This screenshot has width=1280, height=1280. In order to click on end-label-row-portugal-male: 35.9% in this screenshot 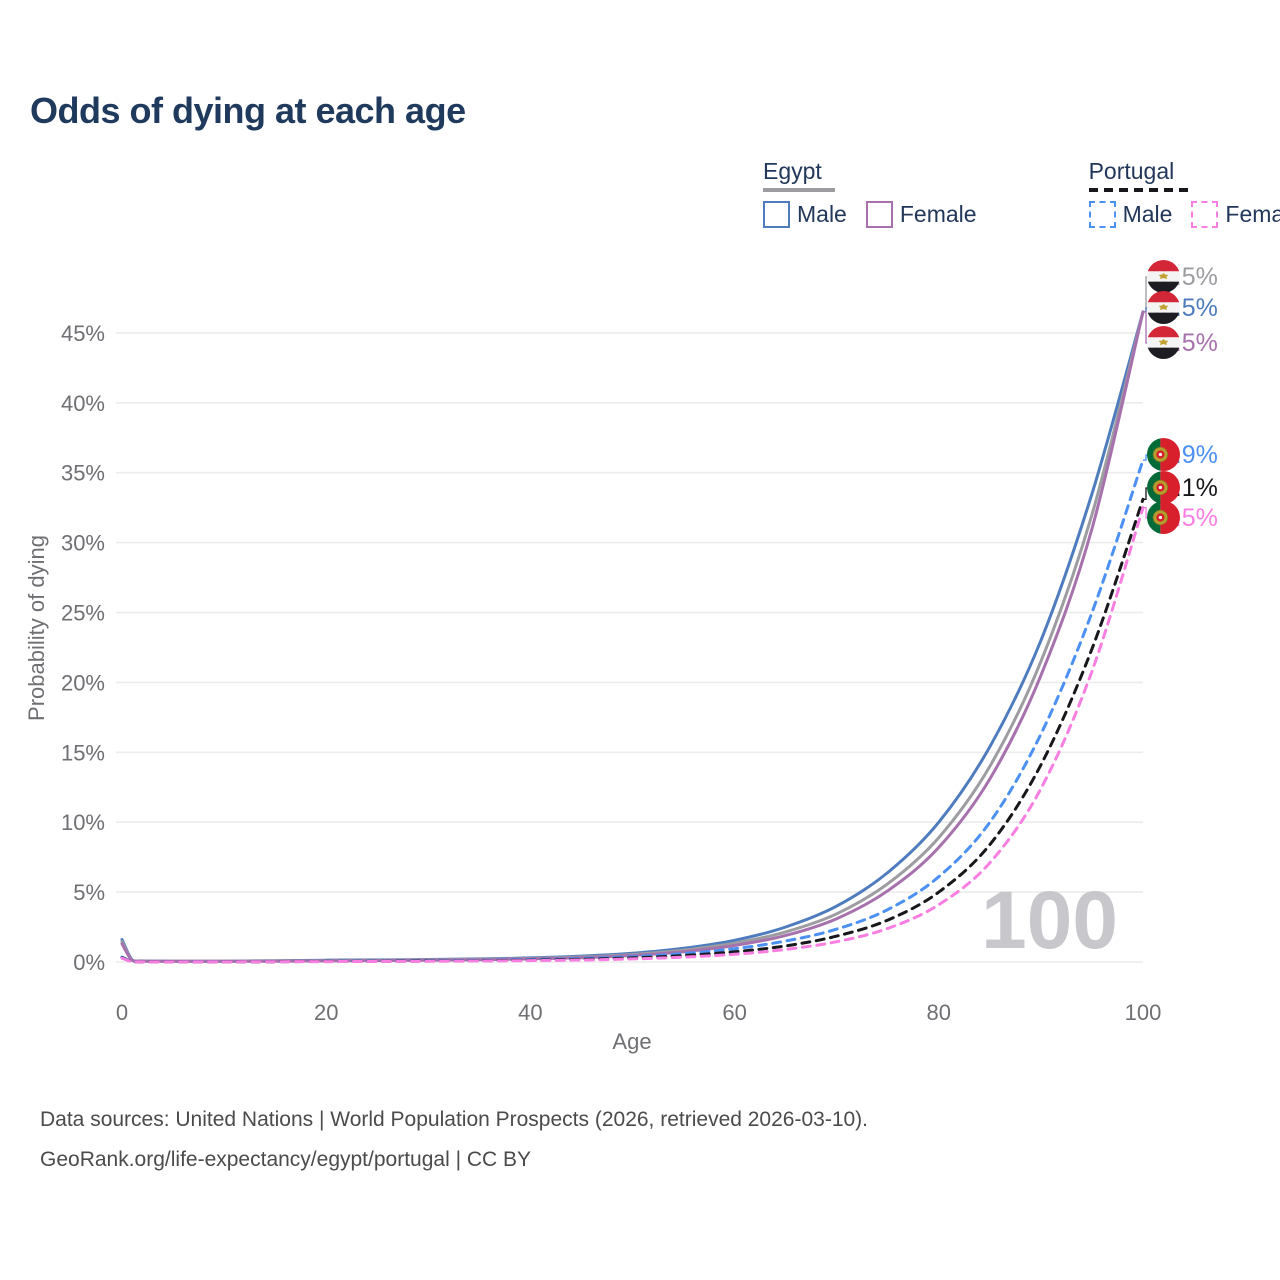, I will do `click(1182, 455)`.